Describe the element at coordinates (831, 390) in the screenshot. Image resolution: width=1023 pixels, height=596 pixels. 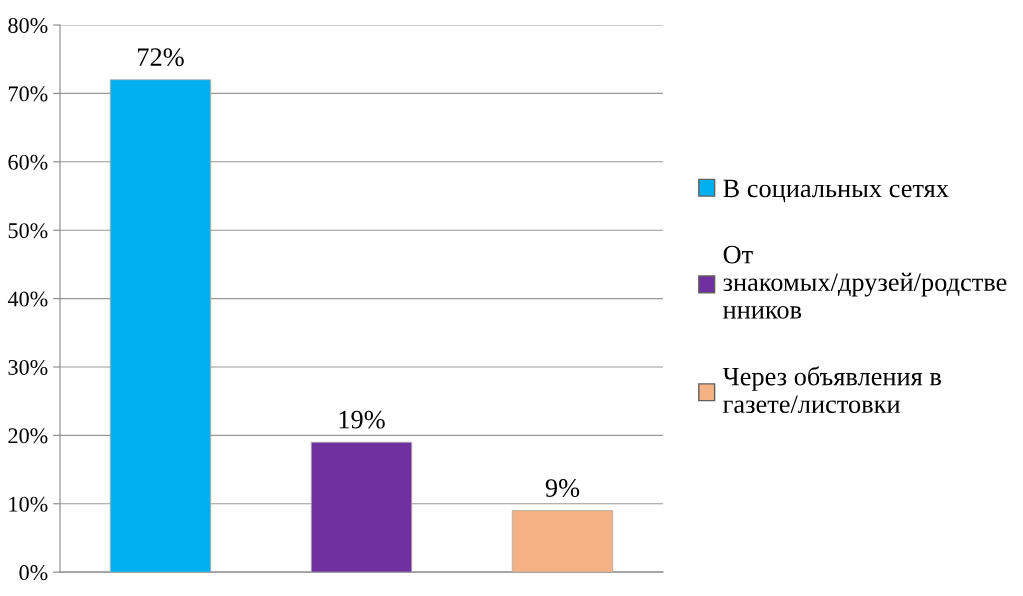
I see `legend-label: Через объявления в газете/листовки` at that location.